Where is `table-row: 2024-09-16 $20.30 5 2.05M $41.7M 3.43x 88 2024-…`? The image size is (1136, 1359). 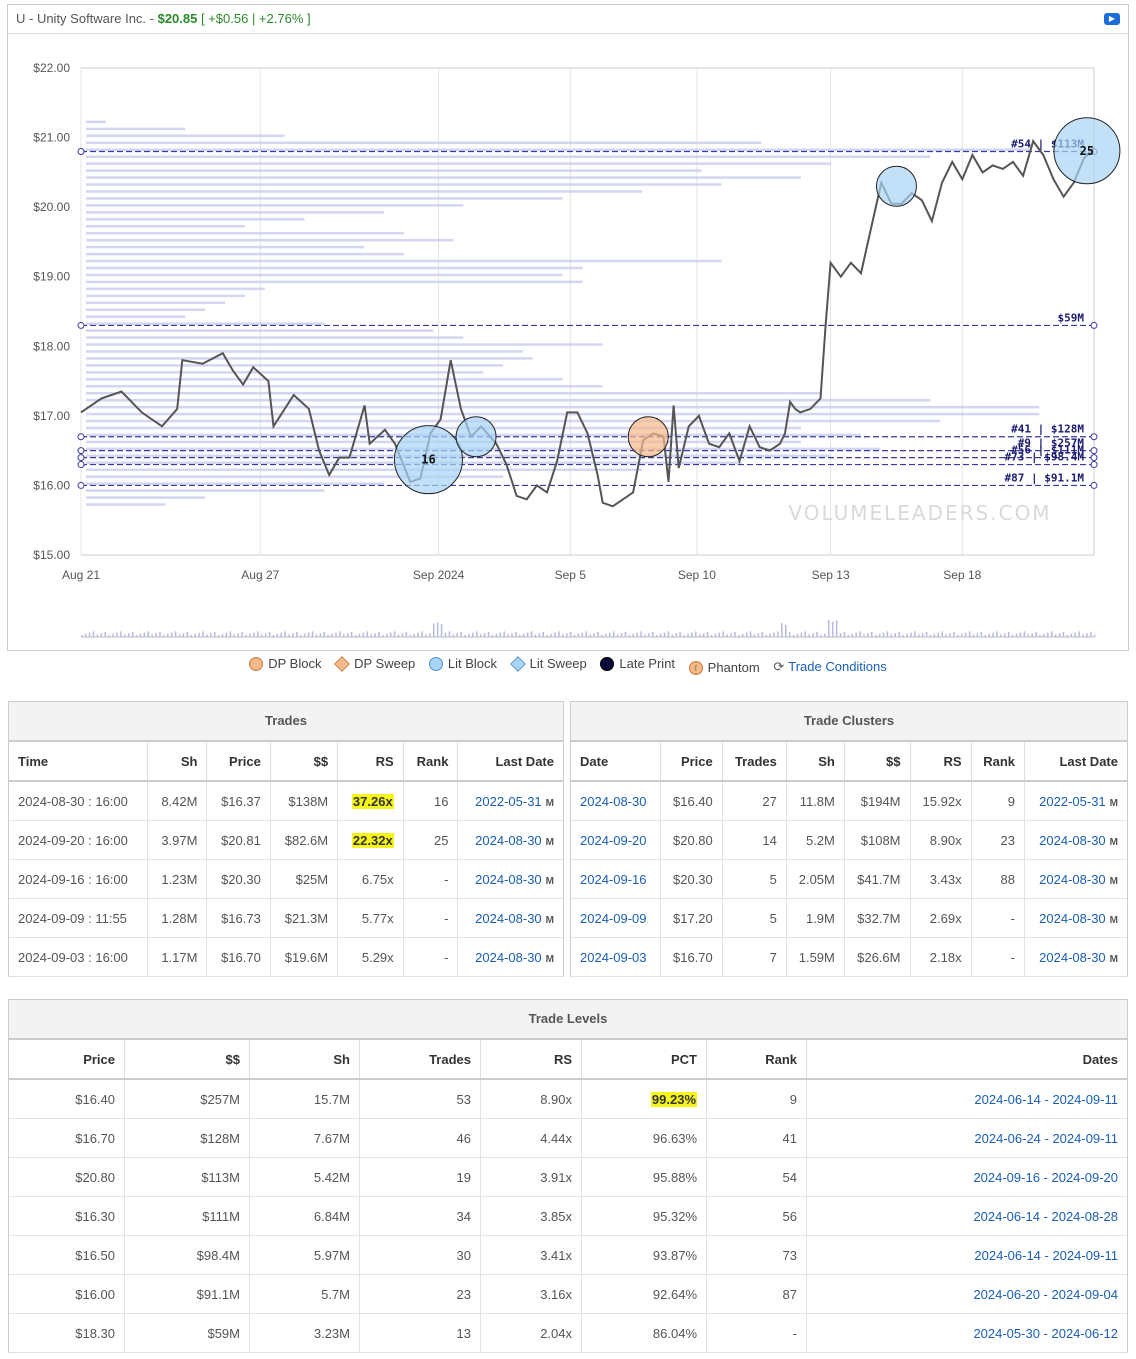 table-row: 2024-09-16 $20.30 5 2.05M $41.7M 3.43x 88 2024-… is located at coordinates (849, 879).